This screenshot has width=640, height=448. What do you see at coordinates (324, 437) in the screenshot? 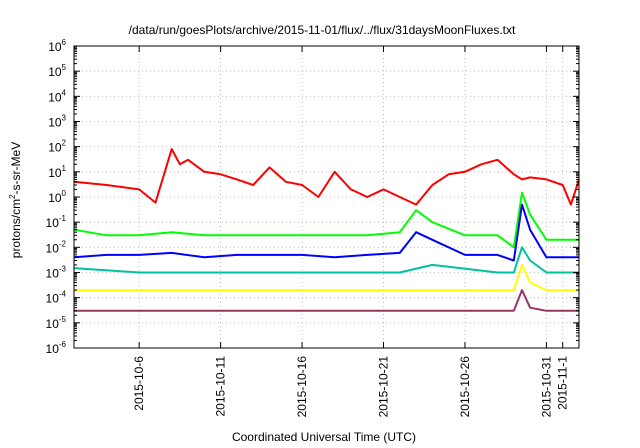
I see `x-axis-label: Coordinated Universal Time (UTC)` at bounding box center [324, 437].